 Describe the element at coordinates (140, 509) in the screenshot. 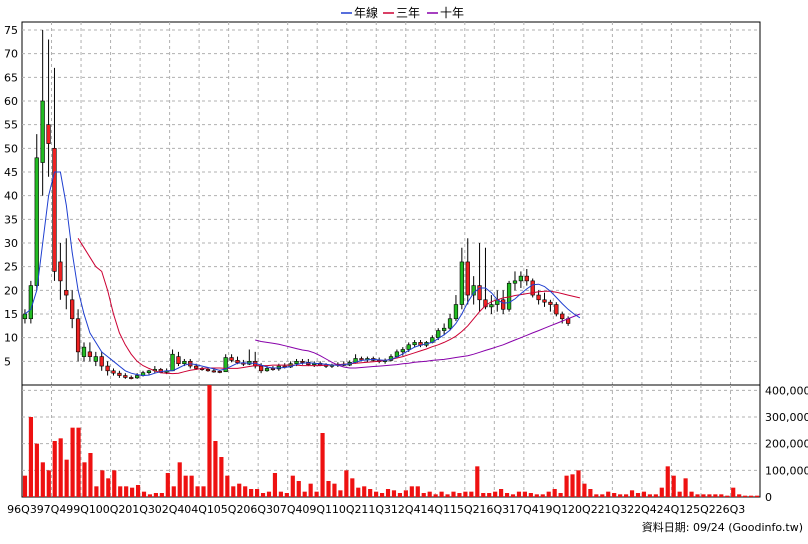

I see `x-tick-label: 01Q3` at that location.